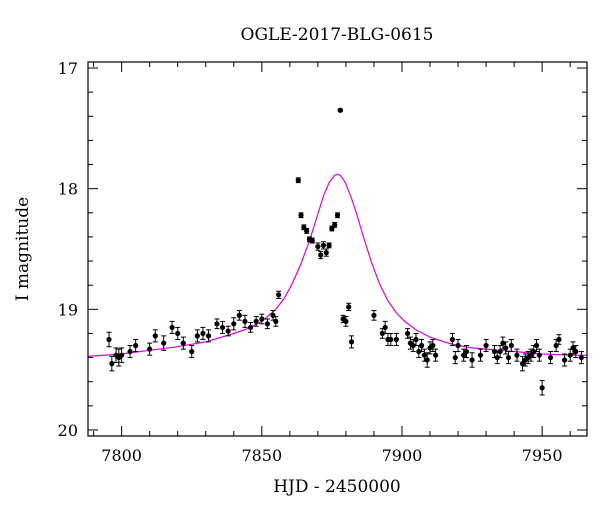 The width and height of the screenshot is (600, 512). I want to click on chart-title: OGLE-2017-BLG-0615, so click(337, 35).